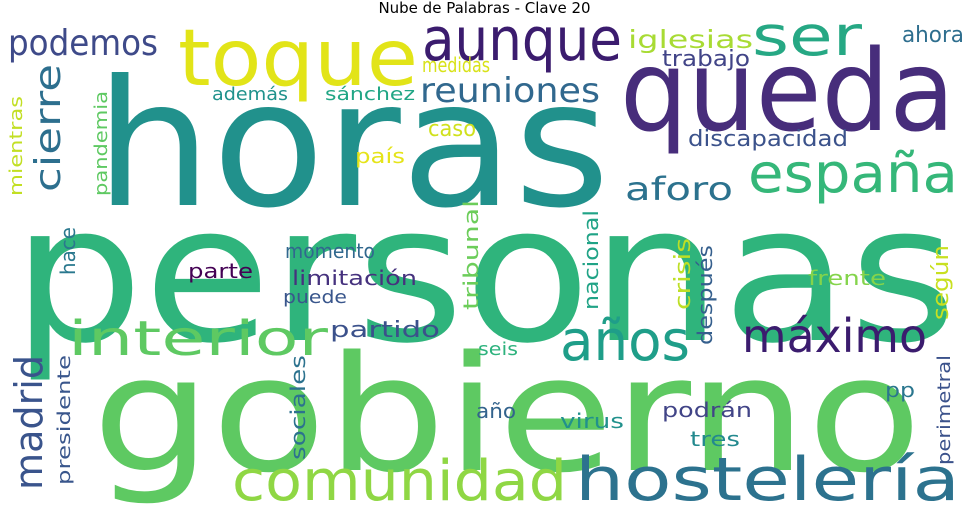 Image resolution: width=969 pixels, height=507 pixels. I want to click on word-podrán: podrán, so click(707, 410).